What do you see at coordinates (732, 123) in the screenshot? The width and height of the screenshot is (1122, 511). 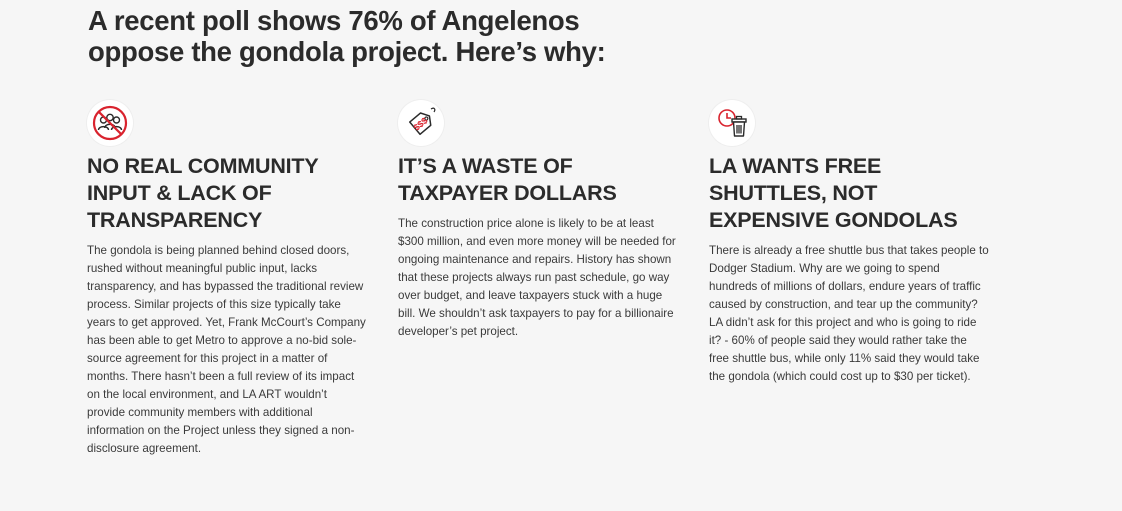 I see `clock-trash-icon` at bounding box center [732, 123].